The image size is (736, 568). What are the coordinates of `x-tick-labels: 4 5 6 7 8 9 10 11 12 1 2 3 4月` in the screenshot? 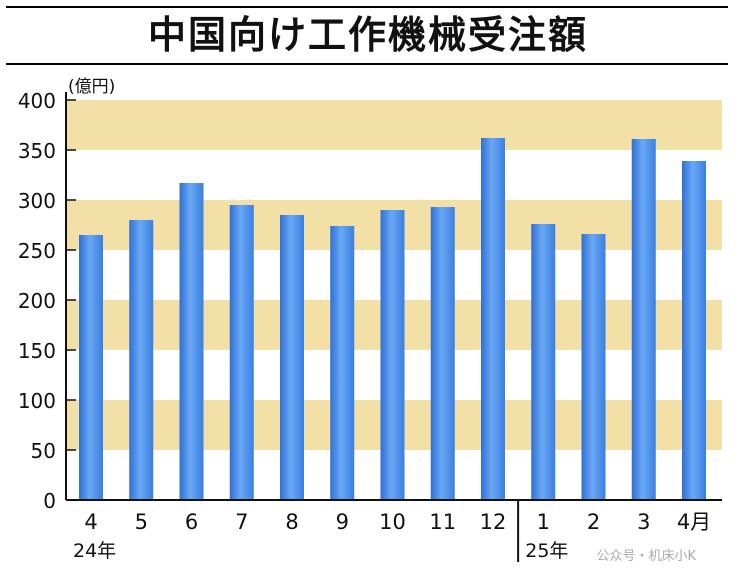 It's located at (397, 522).